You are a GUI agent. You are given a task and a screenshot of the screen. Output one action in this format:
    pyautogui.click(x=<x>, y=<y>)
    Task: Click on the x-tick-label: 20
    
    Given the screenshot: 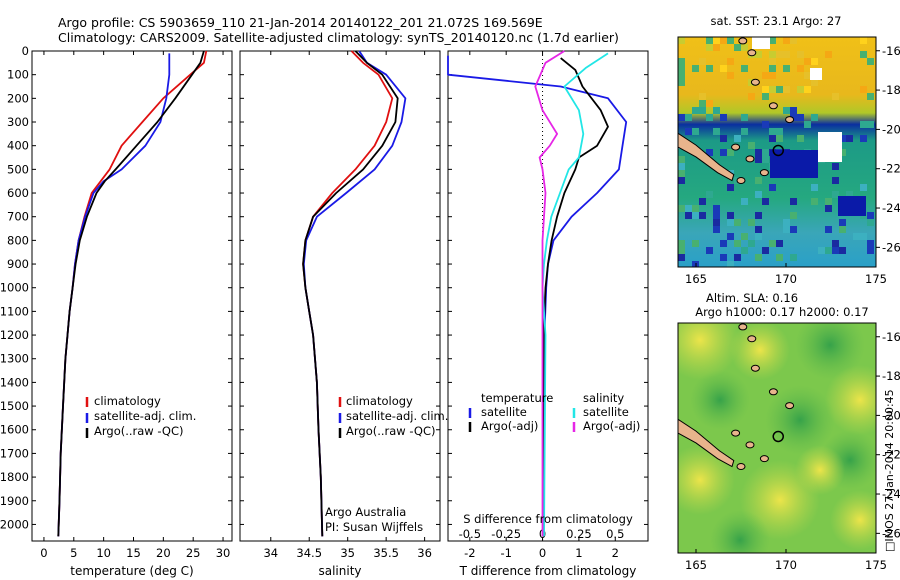 What is the action you would take?
    pyautogui.click(x=163, y=553)
    